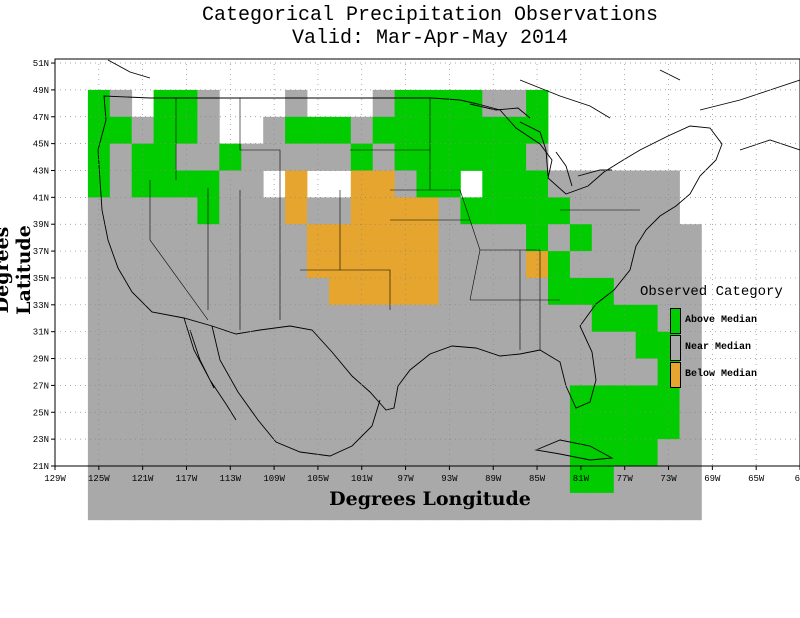  Describe the element at coordinates (430, 499) in the screenshot. I see `x-axis-label: Degrees Longitude` at that location.